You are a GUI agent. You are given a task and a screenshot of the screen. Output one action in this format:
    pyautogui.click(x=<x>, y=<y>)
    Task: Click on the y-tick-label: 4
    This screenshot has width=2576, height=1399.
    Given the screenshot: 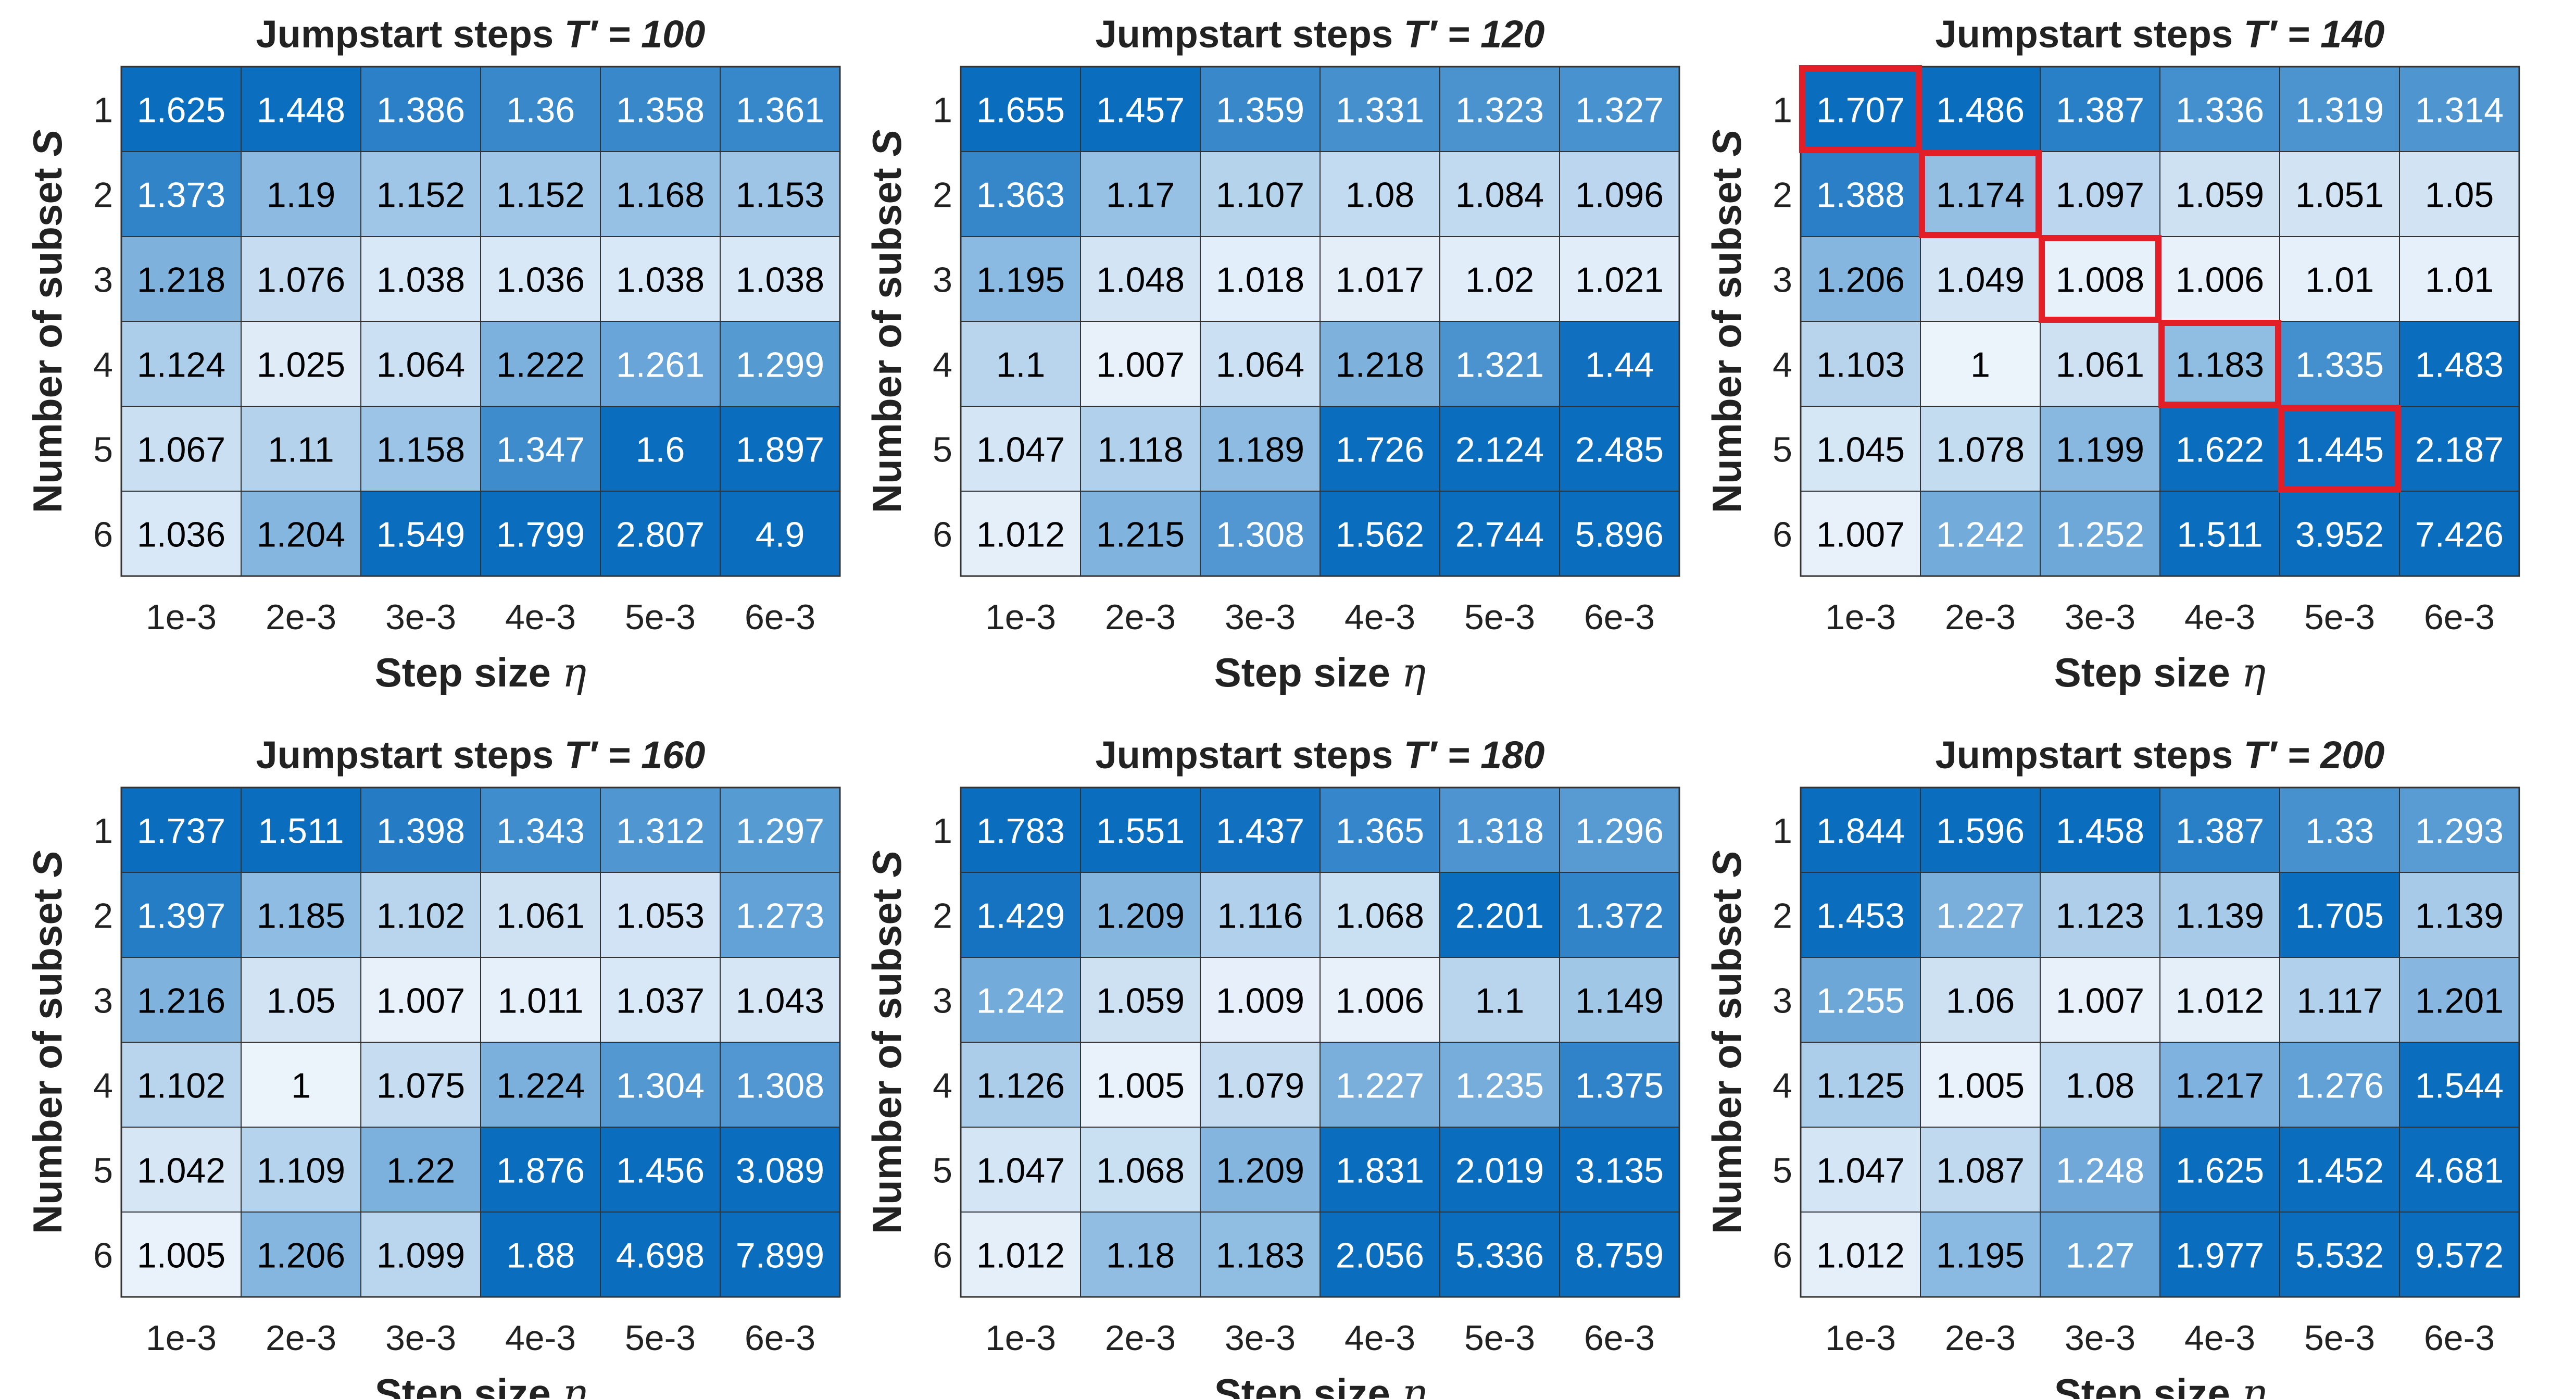 What is the action you would take?
    pyautogui.click(x=103, y=1086)
    